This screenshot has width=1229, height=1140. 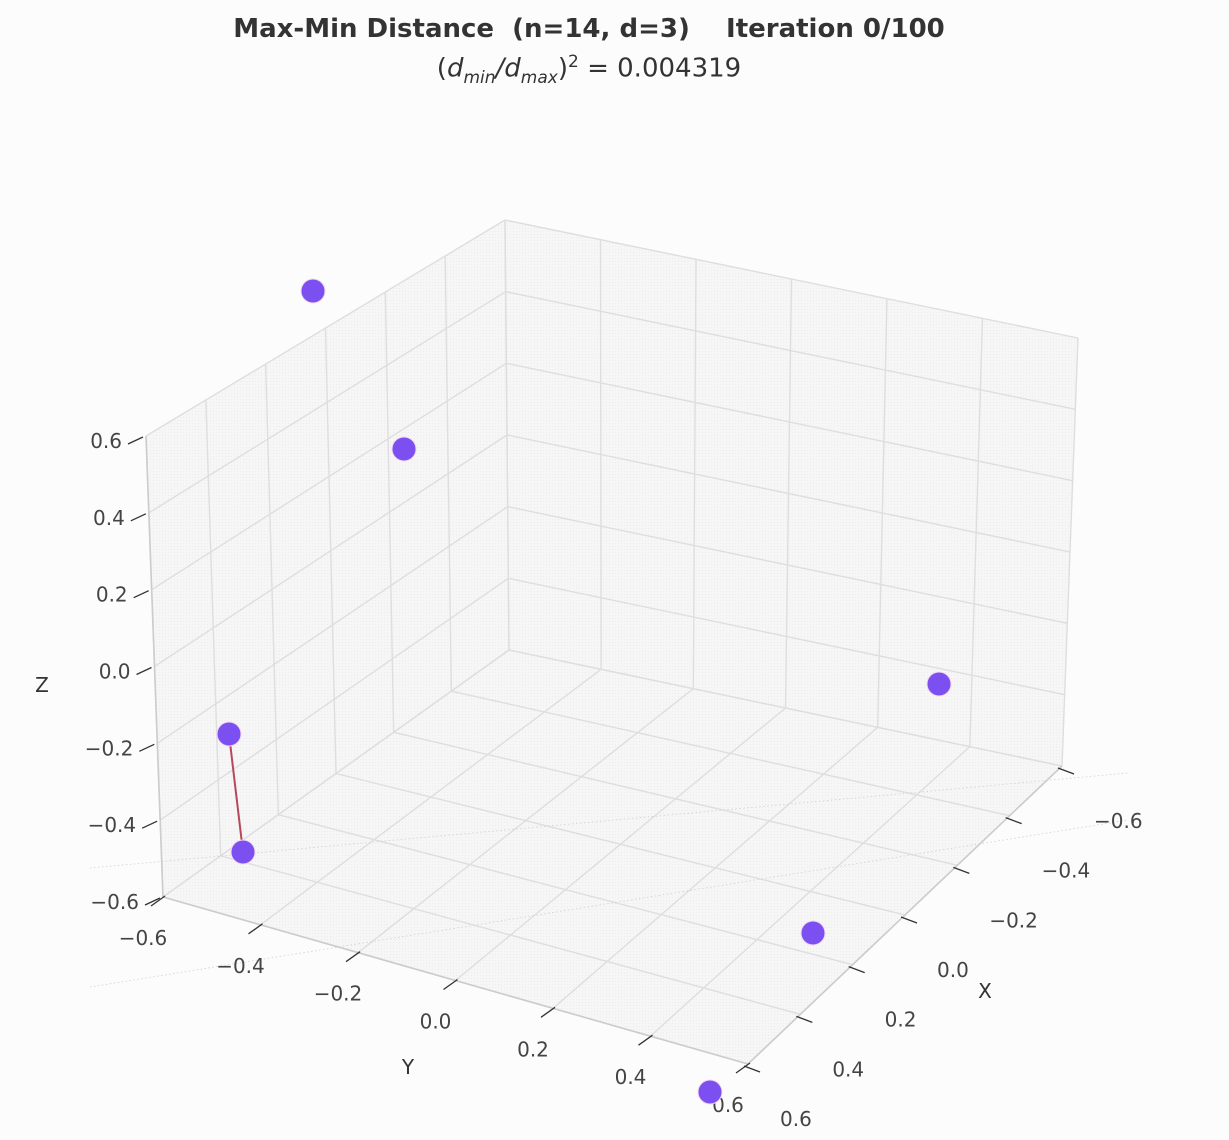 I want to click on z-tick-label: −0.4, so click(x=112, y=825).